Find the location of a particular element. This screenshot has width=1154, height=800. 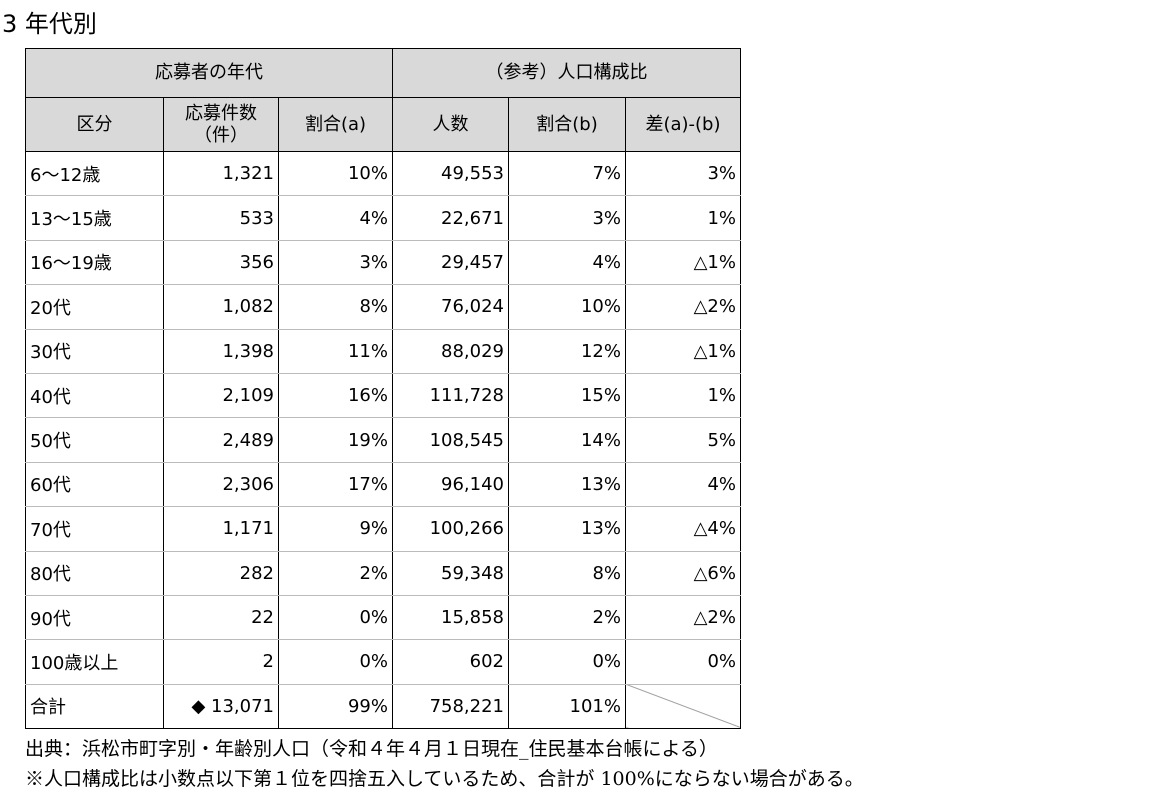

data-row: 90代 22 0% 15,858 2% △2% is located at coordinates (383, 618).